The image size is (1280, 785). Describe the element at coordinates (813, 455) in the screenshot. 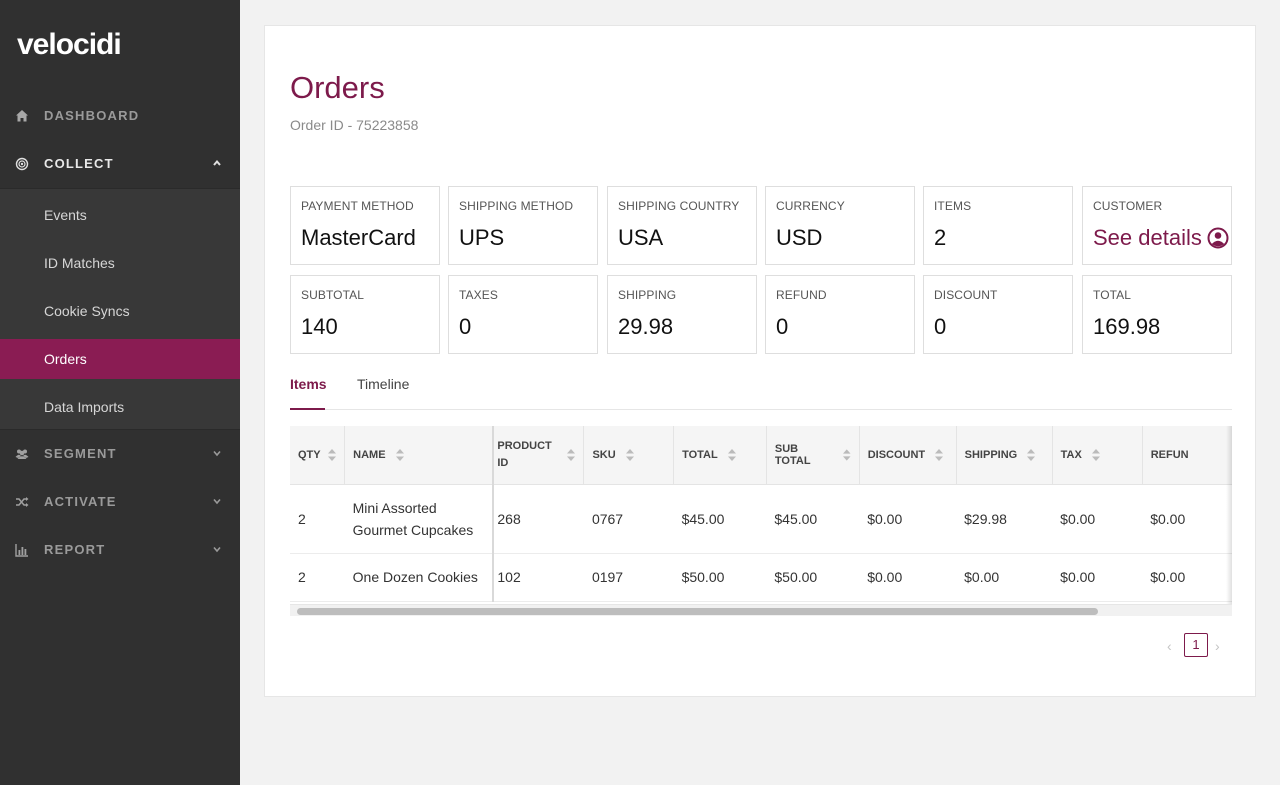

I see `column-header-sub-total: SUB TOTAL` at that location.